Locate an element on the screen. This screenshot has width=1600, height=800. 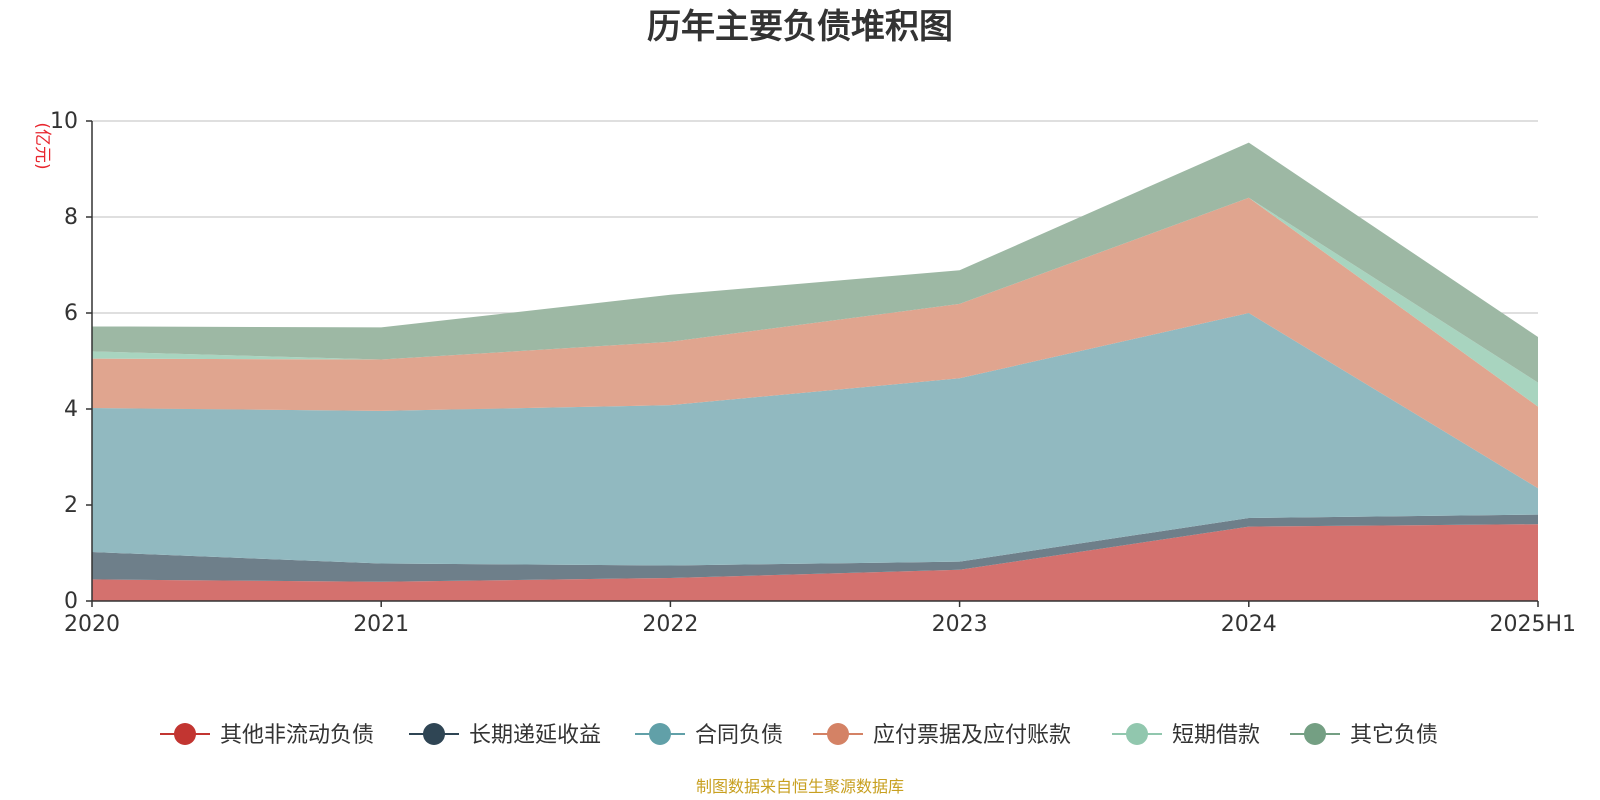
source-note: 制图数据来自恒生聚源数据库 is located at coordinates (800, 786).